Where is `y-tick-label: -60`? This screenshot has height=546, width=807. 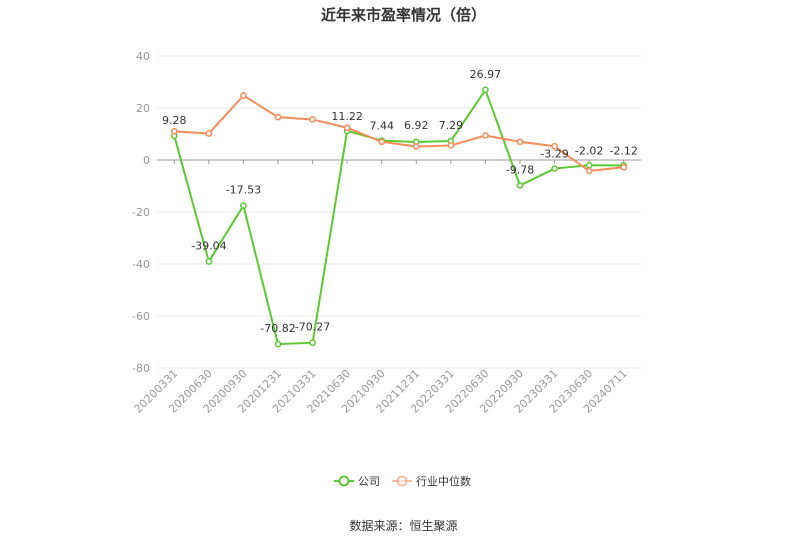
y-tick-label: -60 is located at coordinates (141, 316).